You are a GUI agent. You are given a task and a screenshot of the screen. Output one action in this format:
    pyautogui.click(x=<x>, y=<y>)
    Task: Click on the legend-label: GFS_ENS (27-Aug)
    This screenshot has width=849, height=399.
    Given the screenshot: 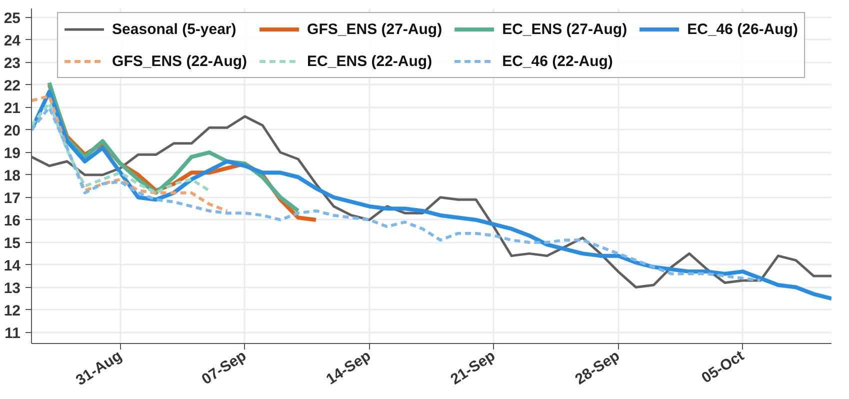 What is the action you would take?
    pyautogui.click(x=374, y=29)
    